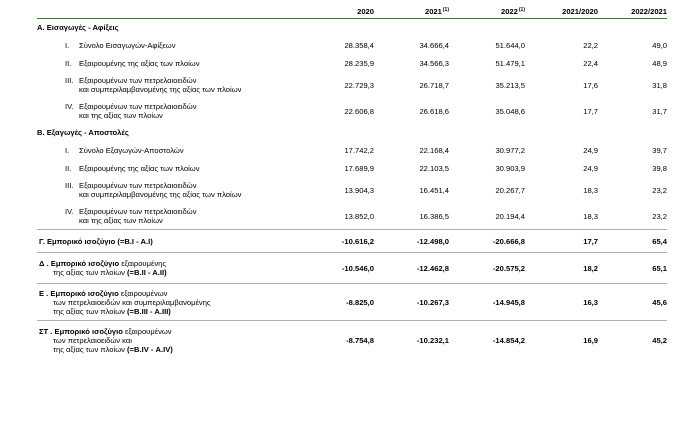 This screenshot has height=425, width=681. I want to click on value-2020: 17.742,2, so click(359, 150).